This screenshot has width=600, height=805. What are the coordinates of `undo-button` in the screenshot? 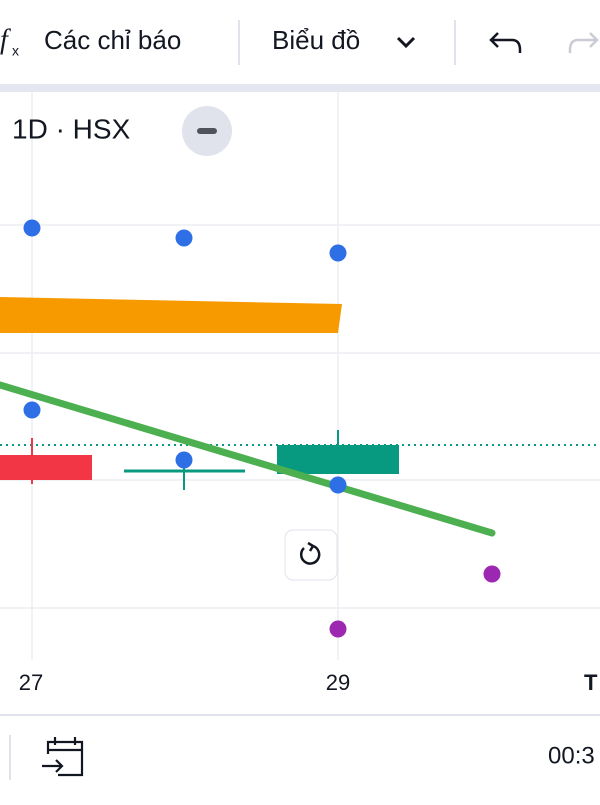 It's located at (505, 42).